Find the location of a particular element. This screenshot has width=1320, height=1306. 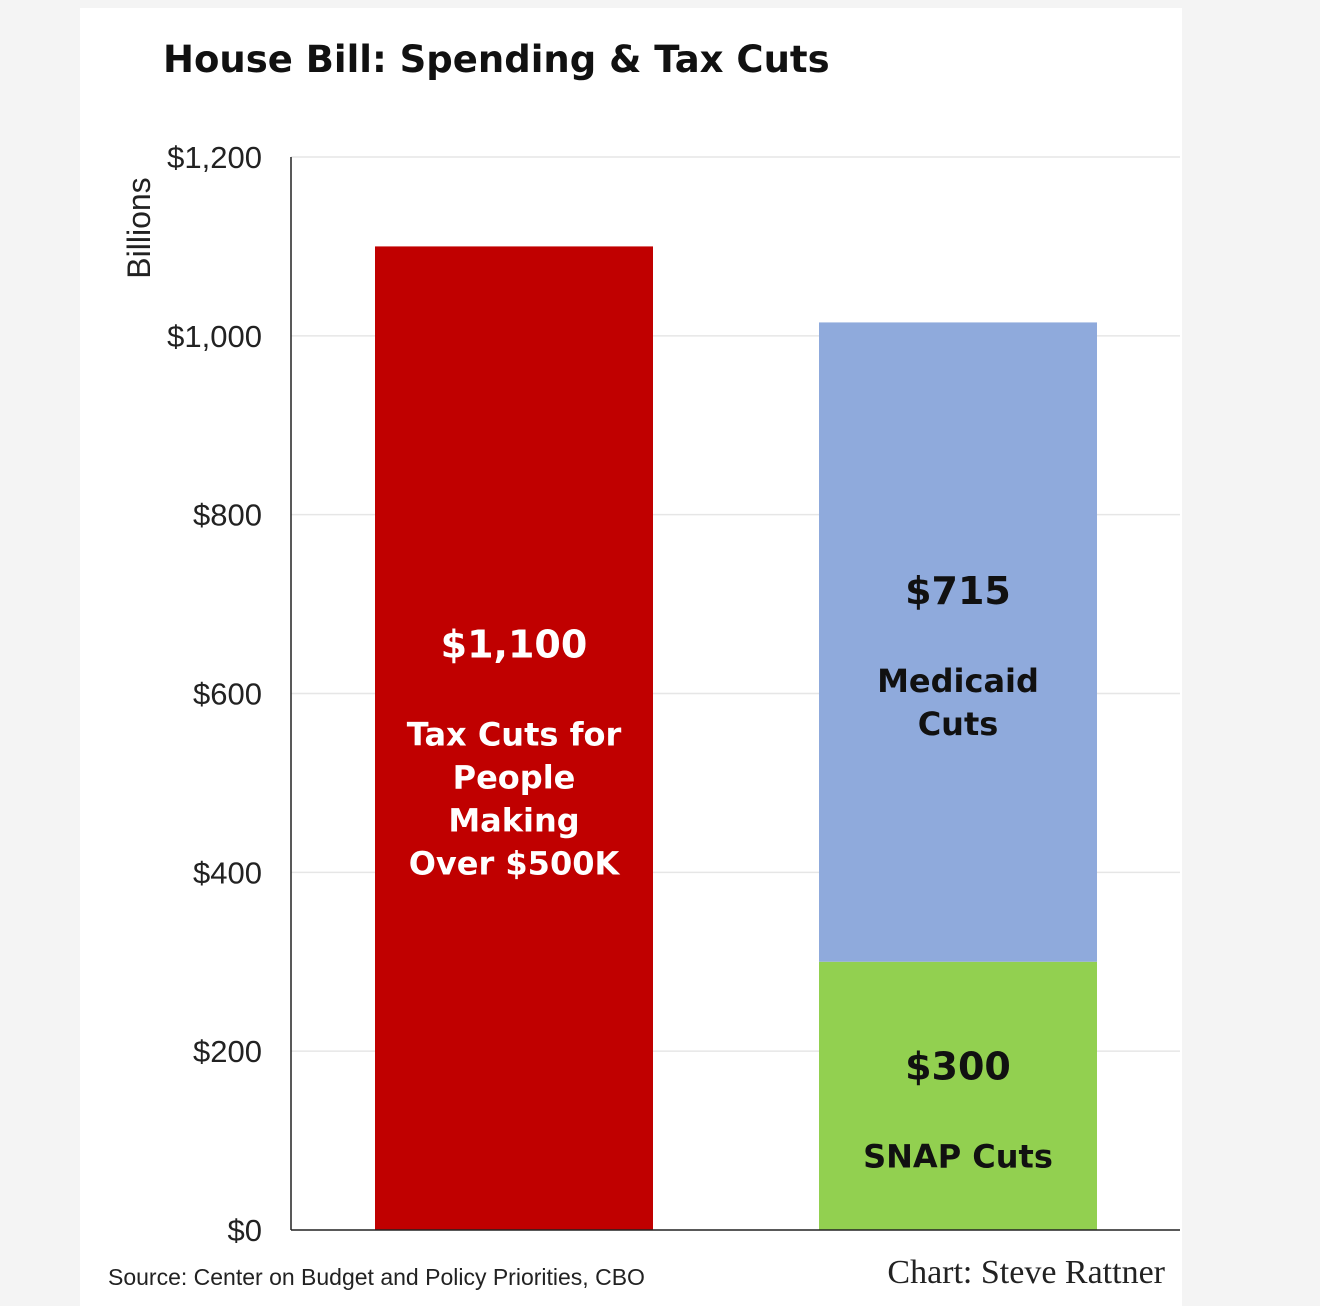

bar-category-label: Cuts is located at coordinates (958, 724).